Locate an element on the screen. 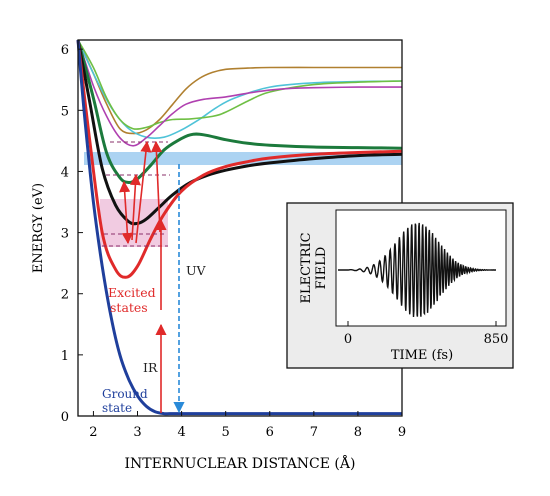 This screenshot has width=550, height=496. ground-state-label: Ground state is located at coordinates (125, 401).